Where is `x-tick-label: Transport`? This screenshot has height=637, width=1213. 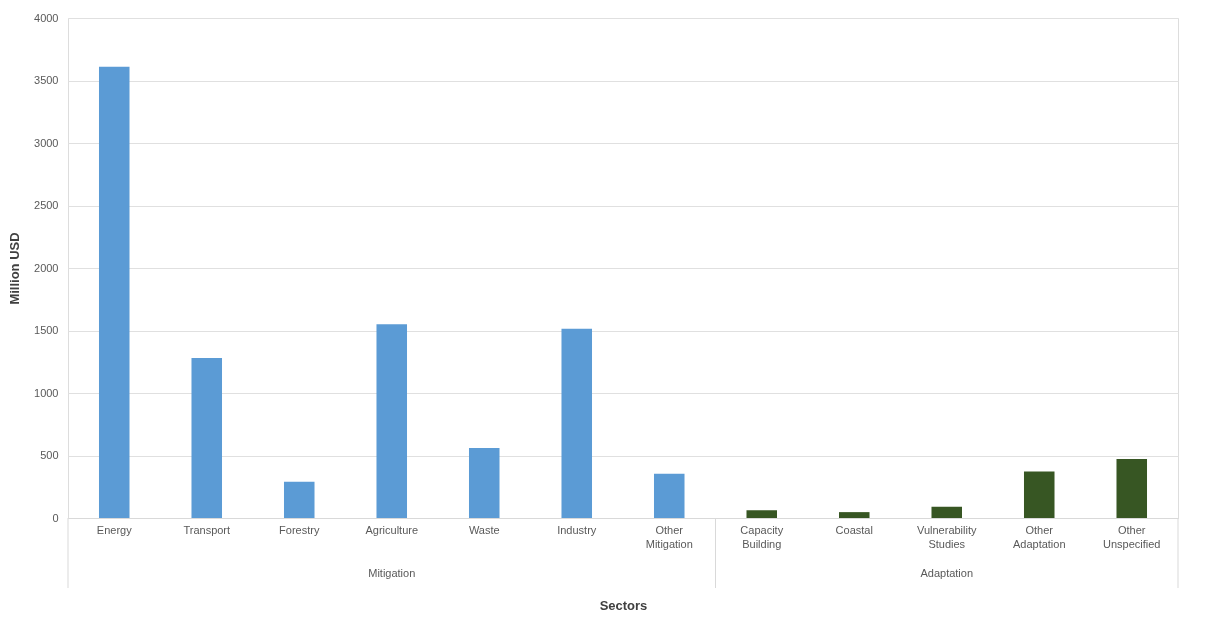 x-tick-label: Transport is located at coordinates (207, 529).